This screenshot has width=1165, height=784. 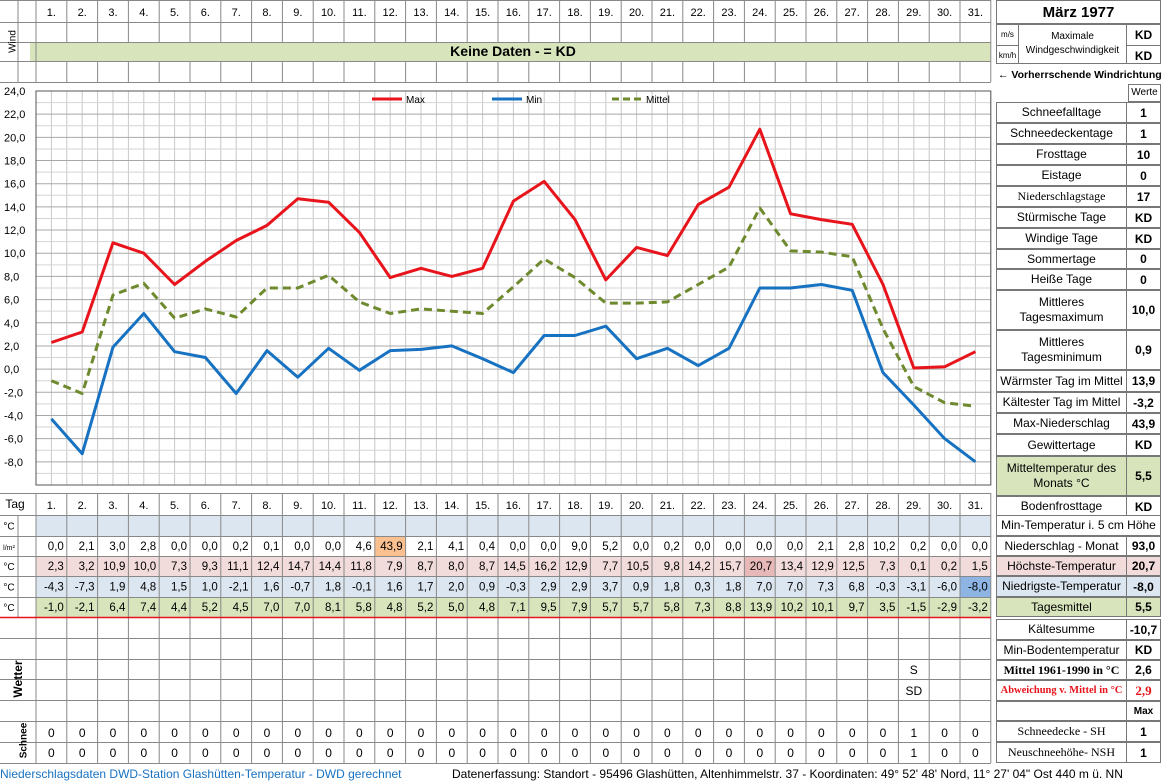 I want to click on y-tick-label: -2,0, so click(x=13, y=393).